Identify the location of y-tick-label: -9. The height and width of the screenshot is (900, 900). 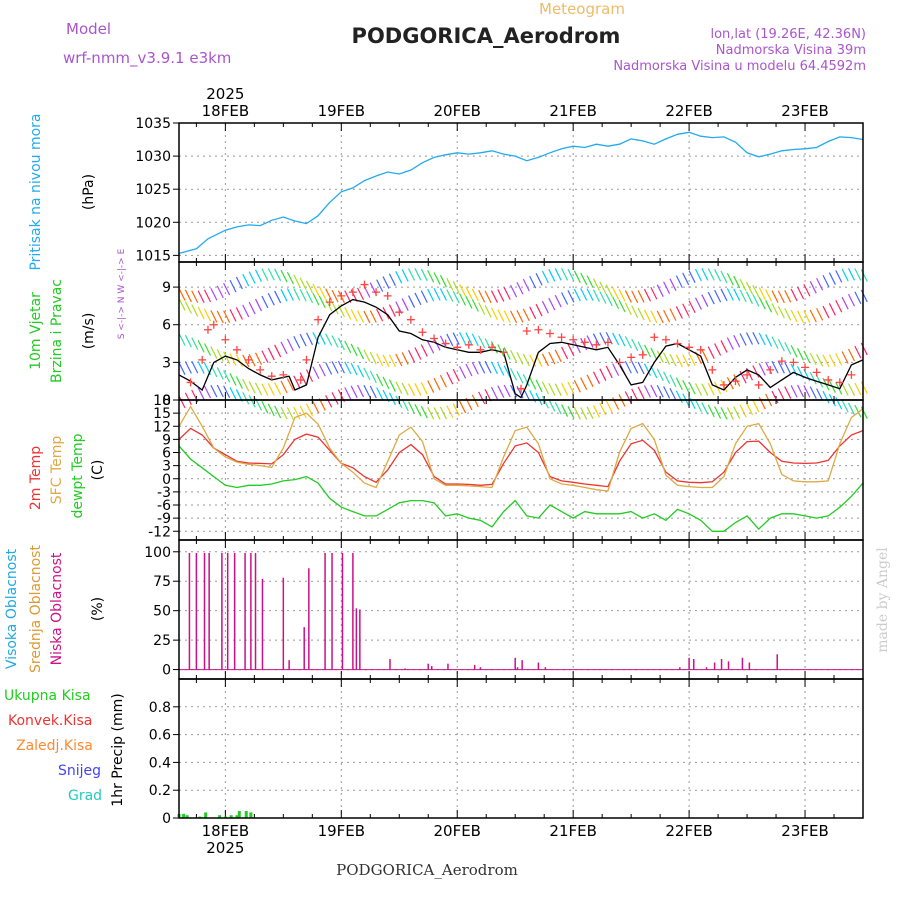
(164, 519).